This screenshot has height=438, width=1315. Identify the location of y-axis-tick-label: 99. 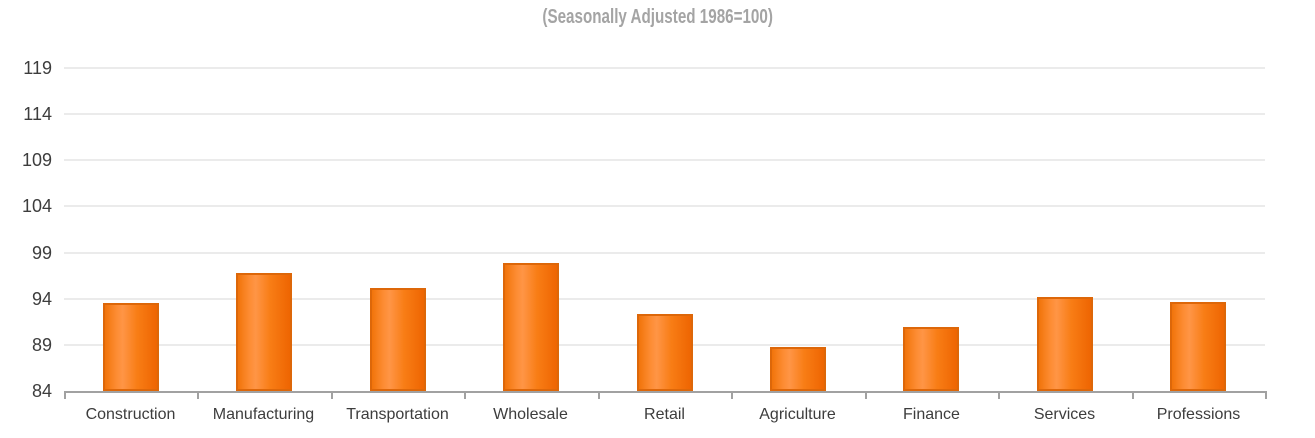
(41, 252).